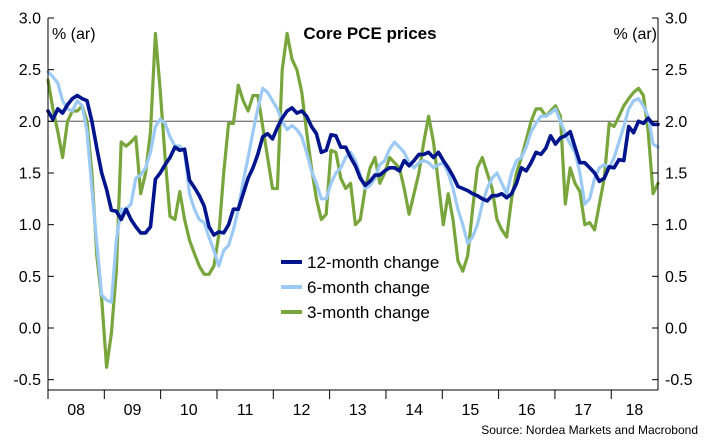 Image resolution: width=710 pixels, height=448 pixels. Describe the element at coordinates (74, 34) in the screenshot. I see `left-axis-unit: % (ar)` at that location.